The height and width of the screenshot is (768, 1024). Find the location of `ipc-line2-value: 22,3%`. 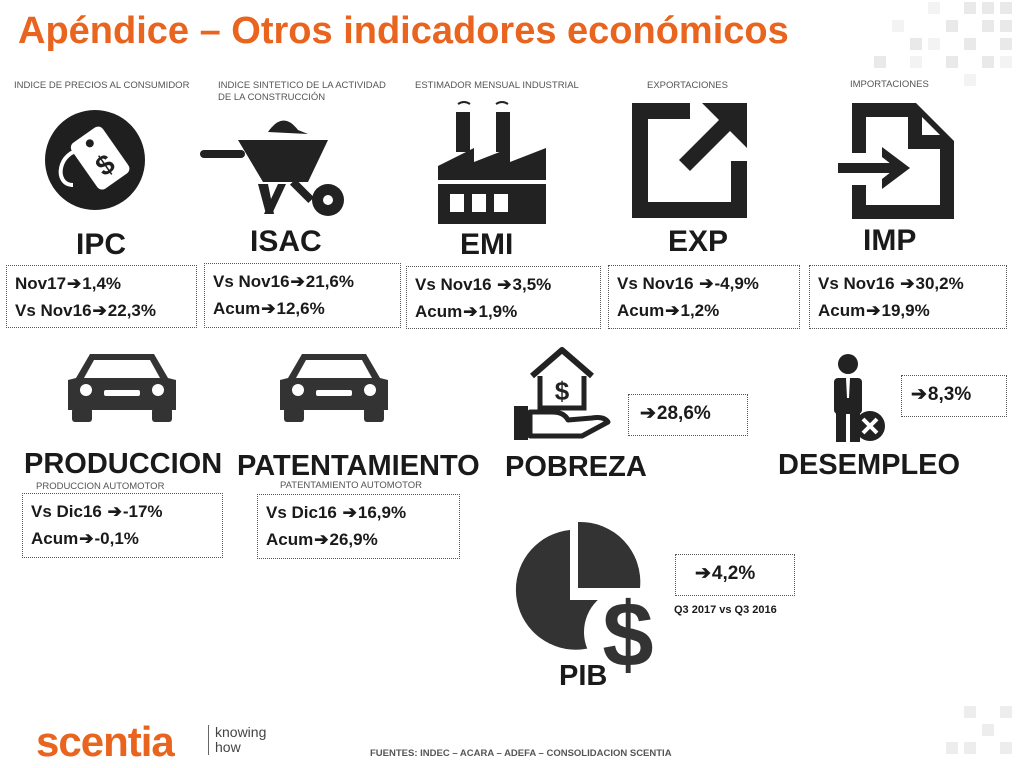

ipc-line2-value: 22,3% is located at coordinates (131, 310).